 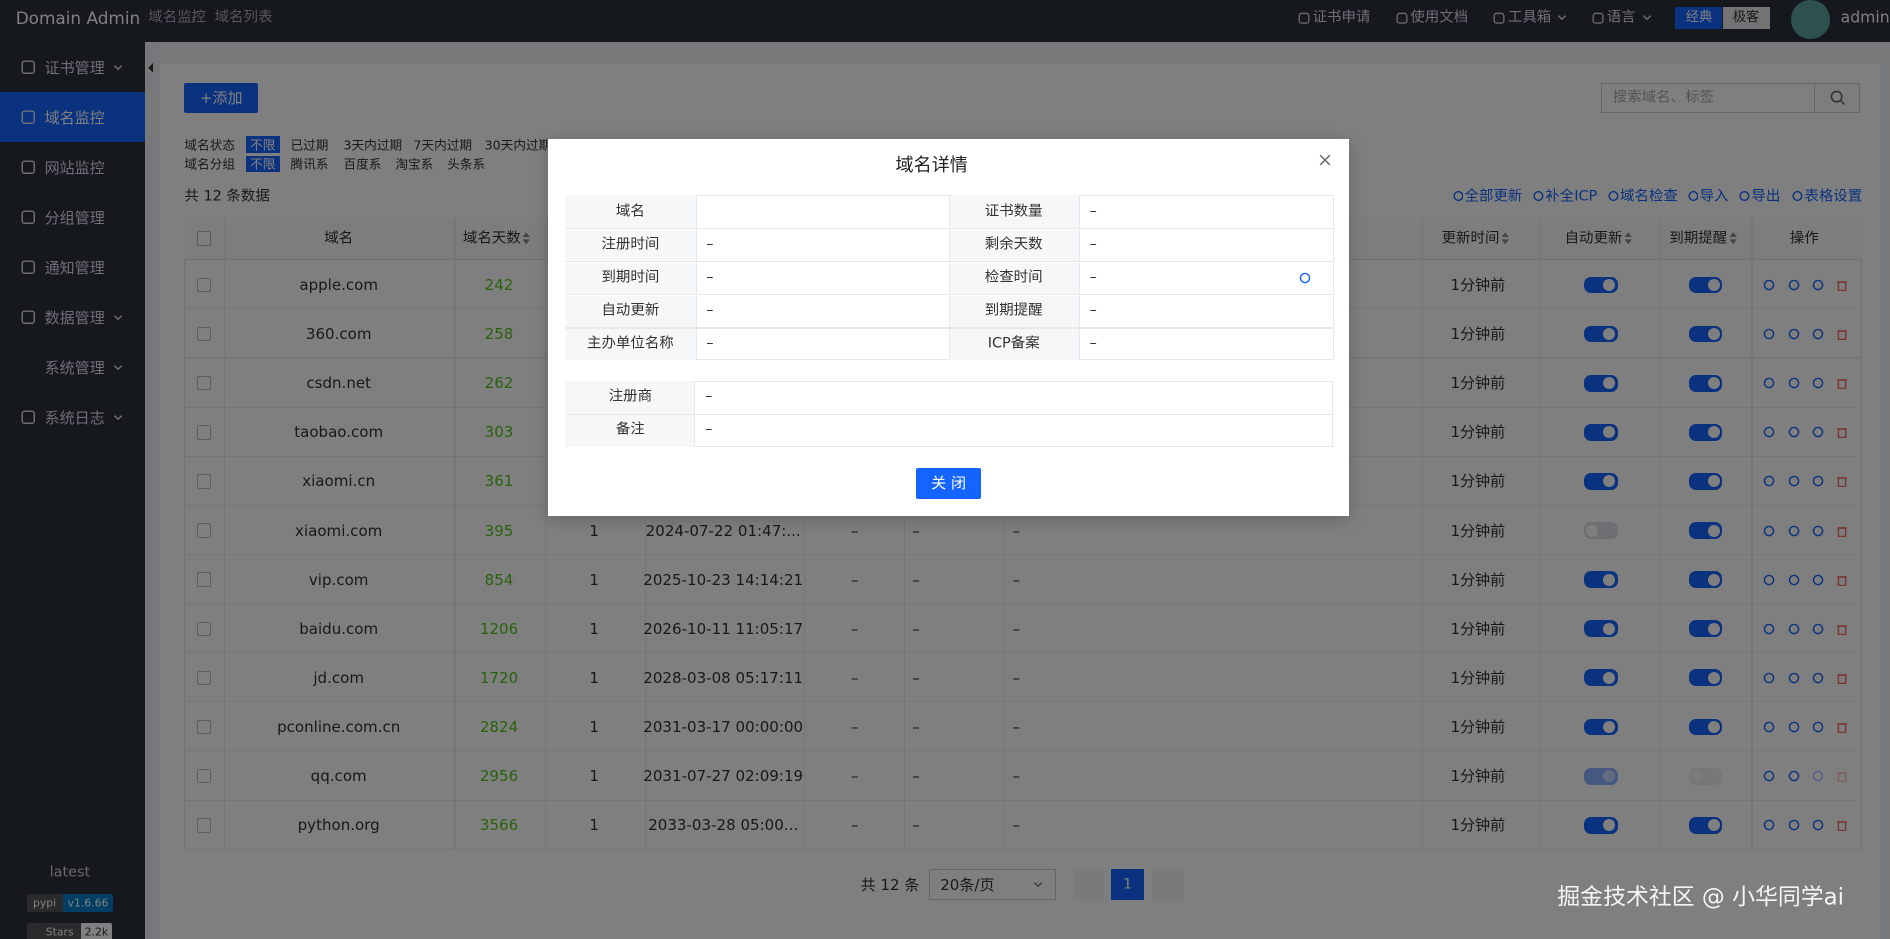 I want to click on detail-label: 注册商, so click(x=630, y=396).